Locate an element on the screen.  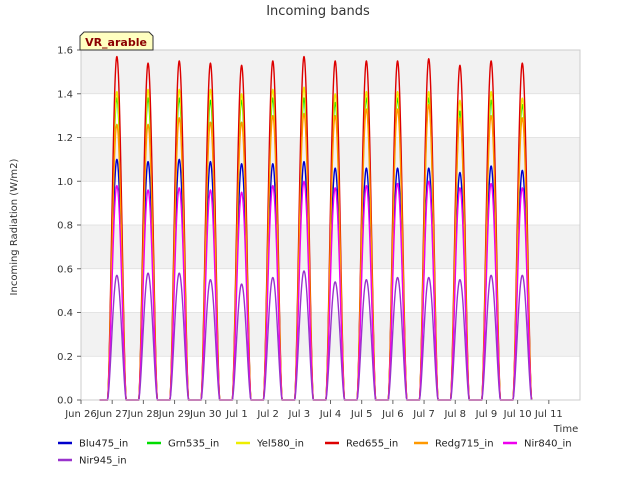
legend-item-red655_in: Red655_in is located at coordinates (361, 444).